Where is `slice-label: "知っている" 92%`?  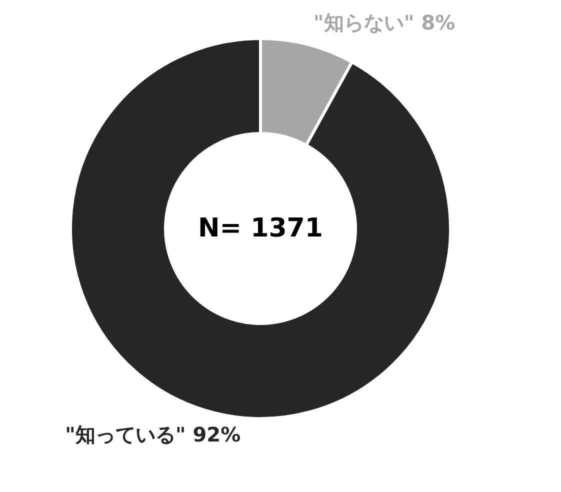
slice-label: "知っている" 92% is located at coordinates (152, 434).